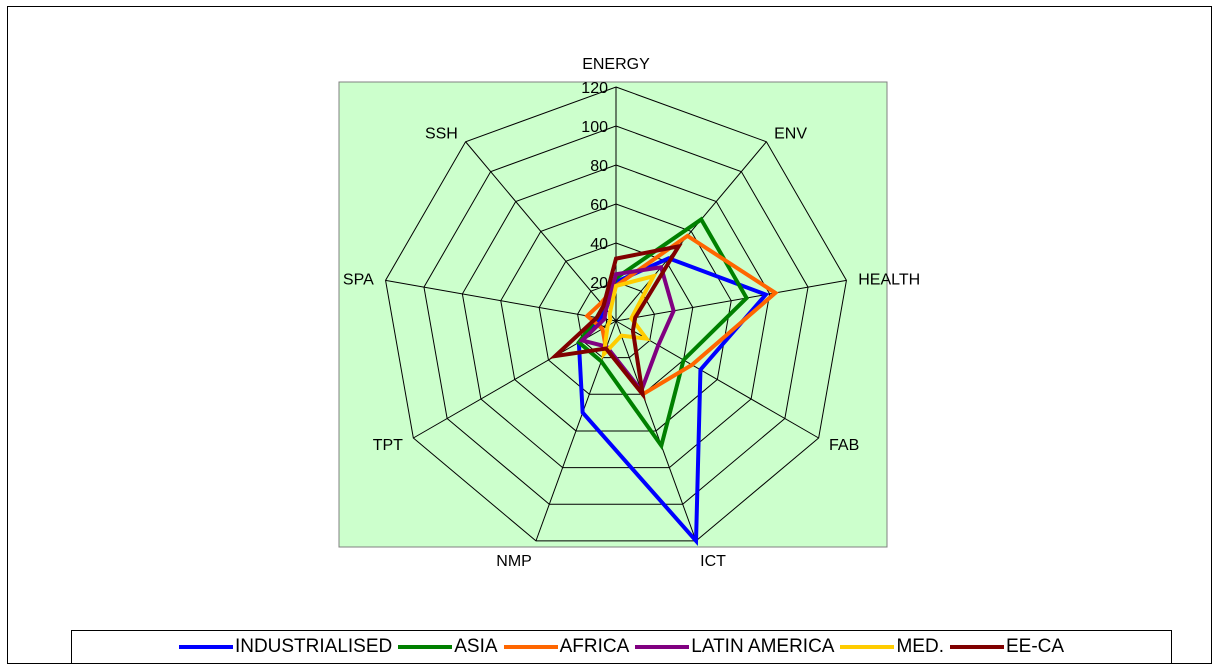 The width and height of the screenshot is (1221, 671). What do you see at coordinates (713, 561) in the screenshot?
I see `axis-label-ict: ICT` at bounding box center [713, 561].